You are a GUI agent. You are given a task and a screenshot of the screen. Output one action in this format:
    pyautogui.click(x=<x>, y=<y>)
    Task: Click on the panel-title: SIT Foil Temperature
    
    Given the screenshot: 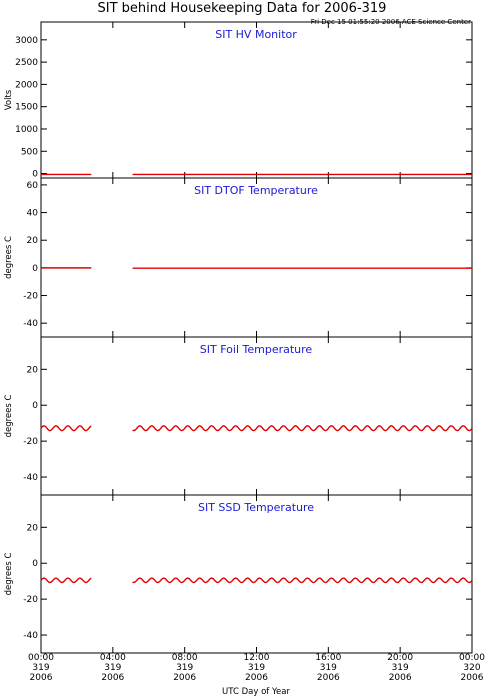 What is the action you would take?
    pyautogui.click(x=256, y=349)
    